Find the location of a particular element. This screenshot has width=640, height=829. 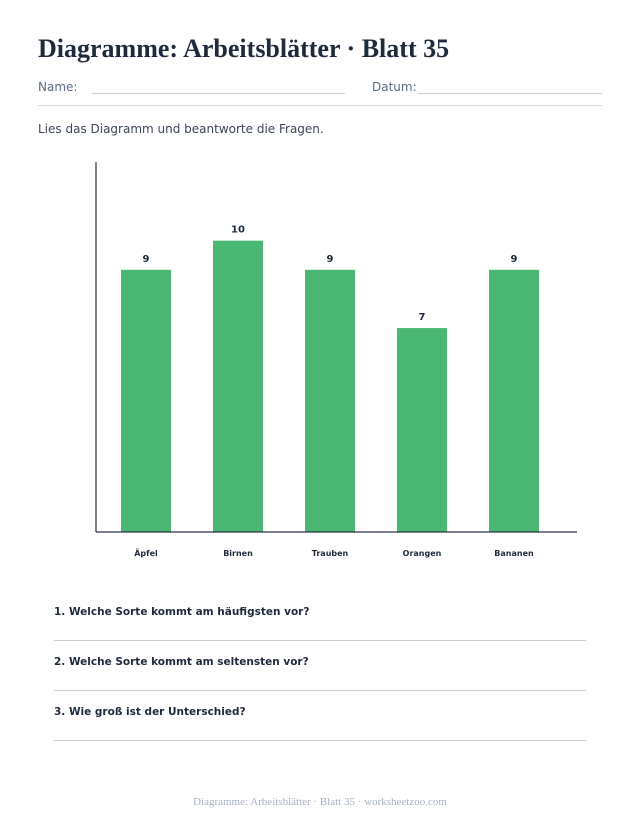

data-label-4: 9 is located at coordinates (514, 259).